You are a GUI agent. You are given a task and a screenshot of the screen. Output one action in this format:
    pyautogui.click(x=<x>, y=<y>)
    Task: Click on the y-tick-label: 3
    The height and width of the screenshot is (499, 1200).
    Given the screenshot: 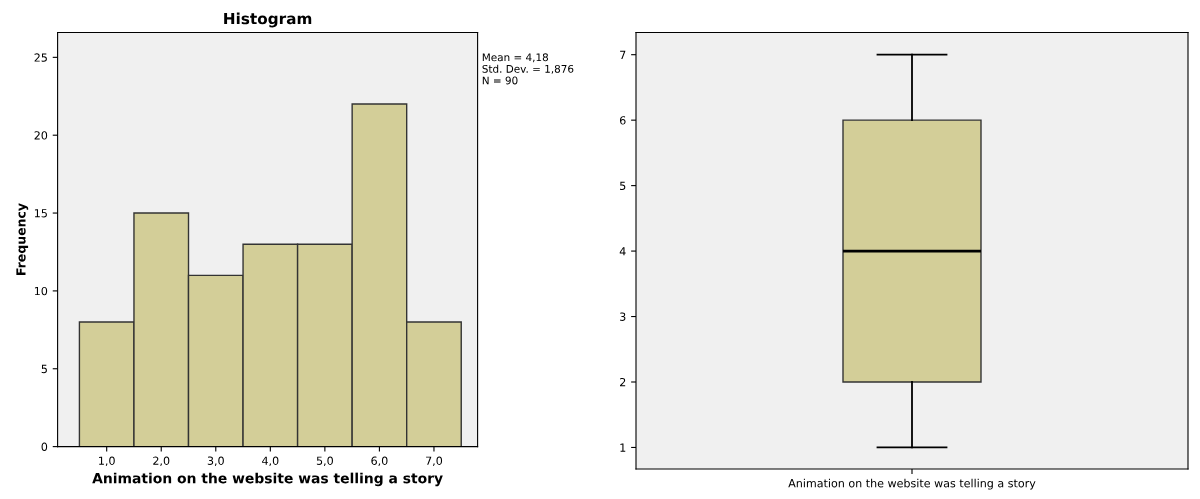 What is the action you would take?
    pyautogui.click(x=623, y=316)
    